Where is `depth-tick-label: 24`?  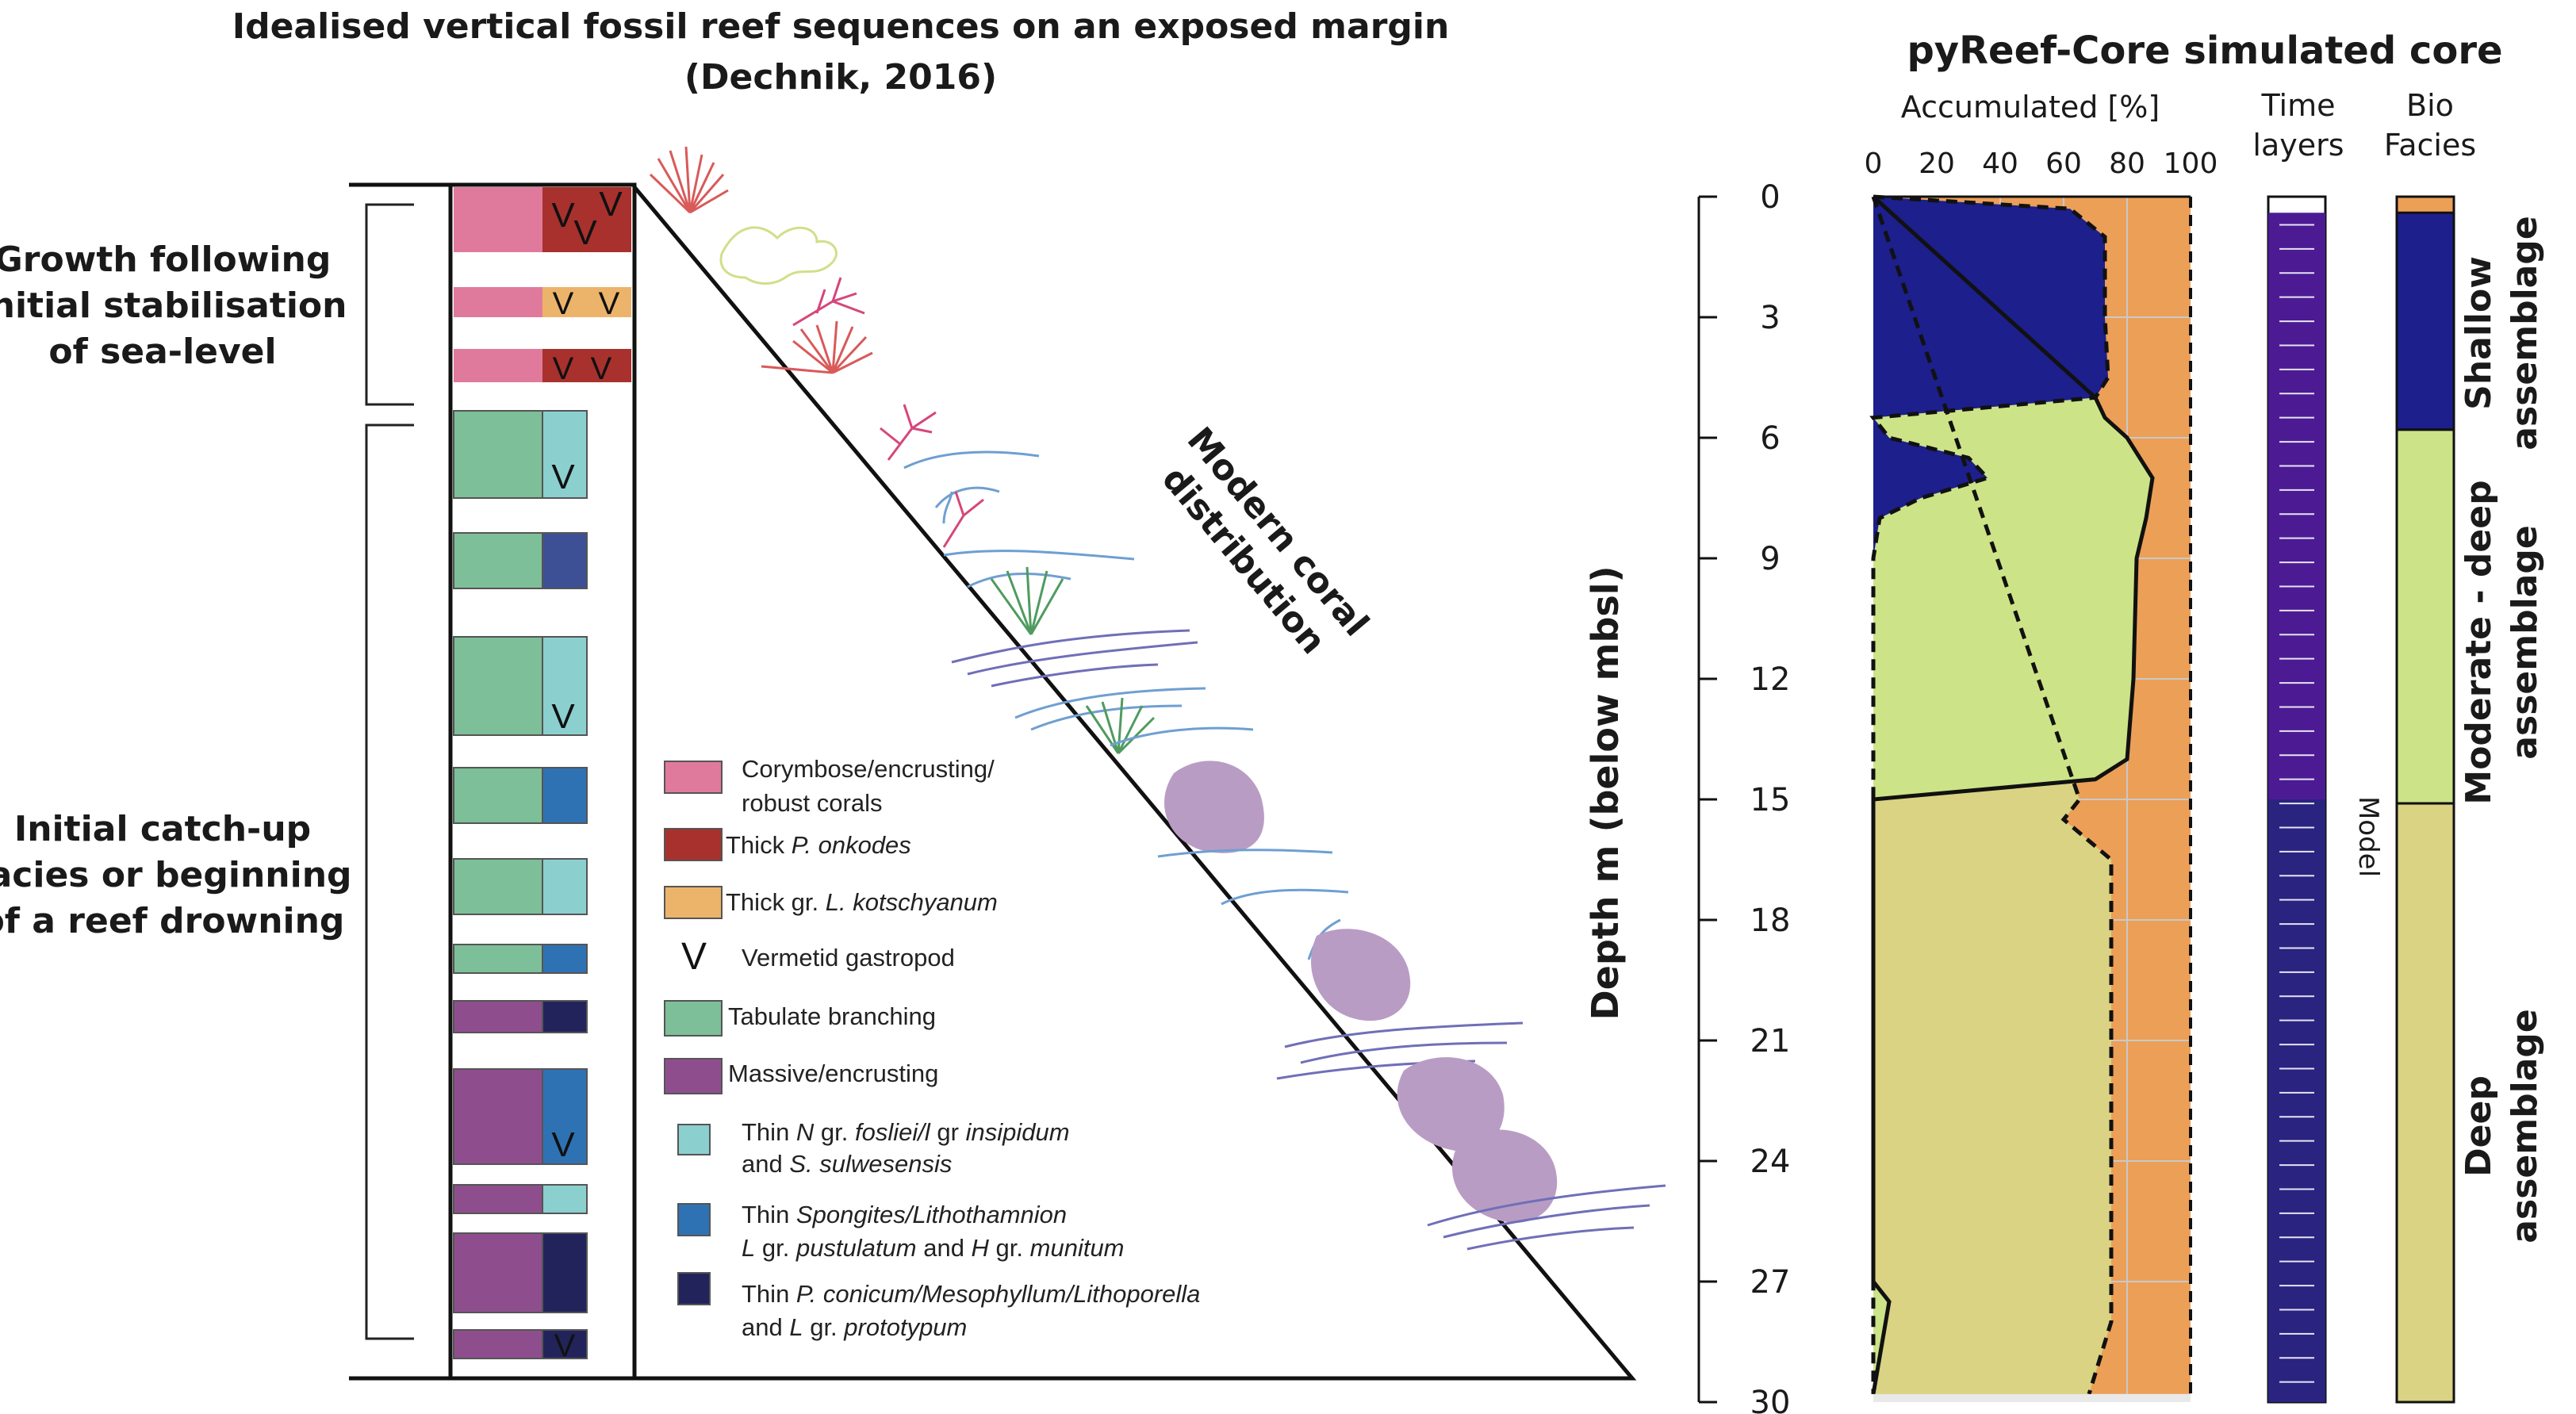 depth-tick-label: 24 is located at coordinates (1771, 1162).